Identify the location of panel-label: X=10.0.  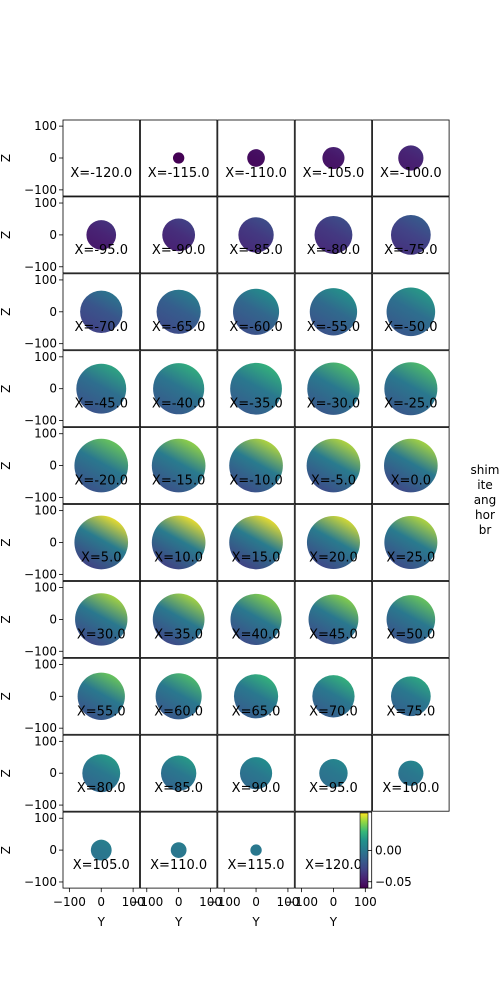
(178, 558).